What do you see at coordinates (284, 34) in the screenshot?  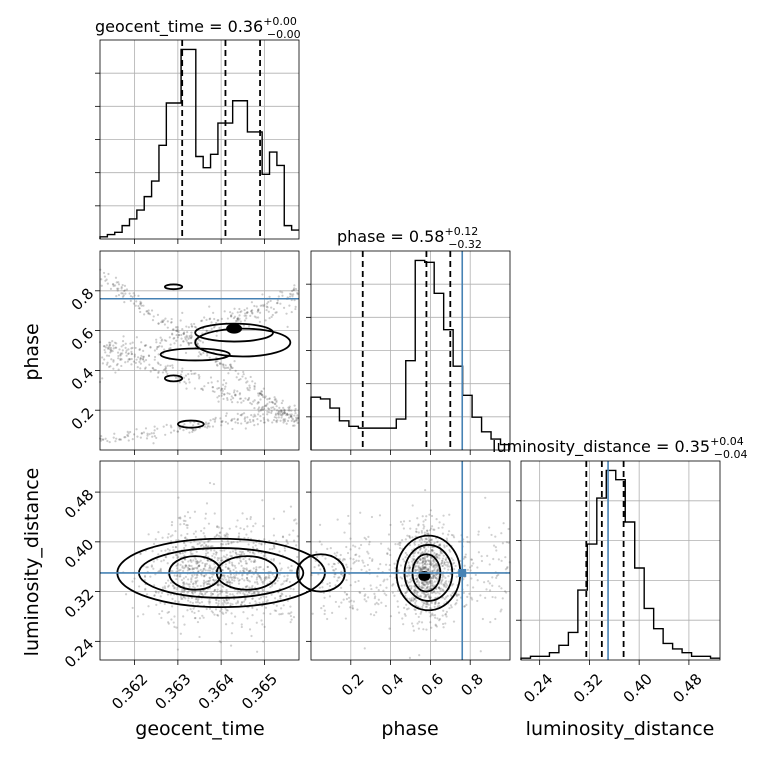 I see `title-geocent-time-minus: −0.00` at bounding box center [284, 34].